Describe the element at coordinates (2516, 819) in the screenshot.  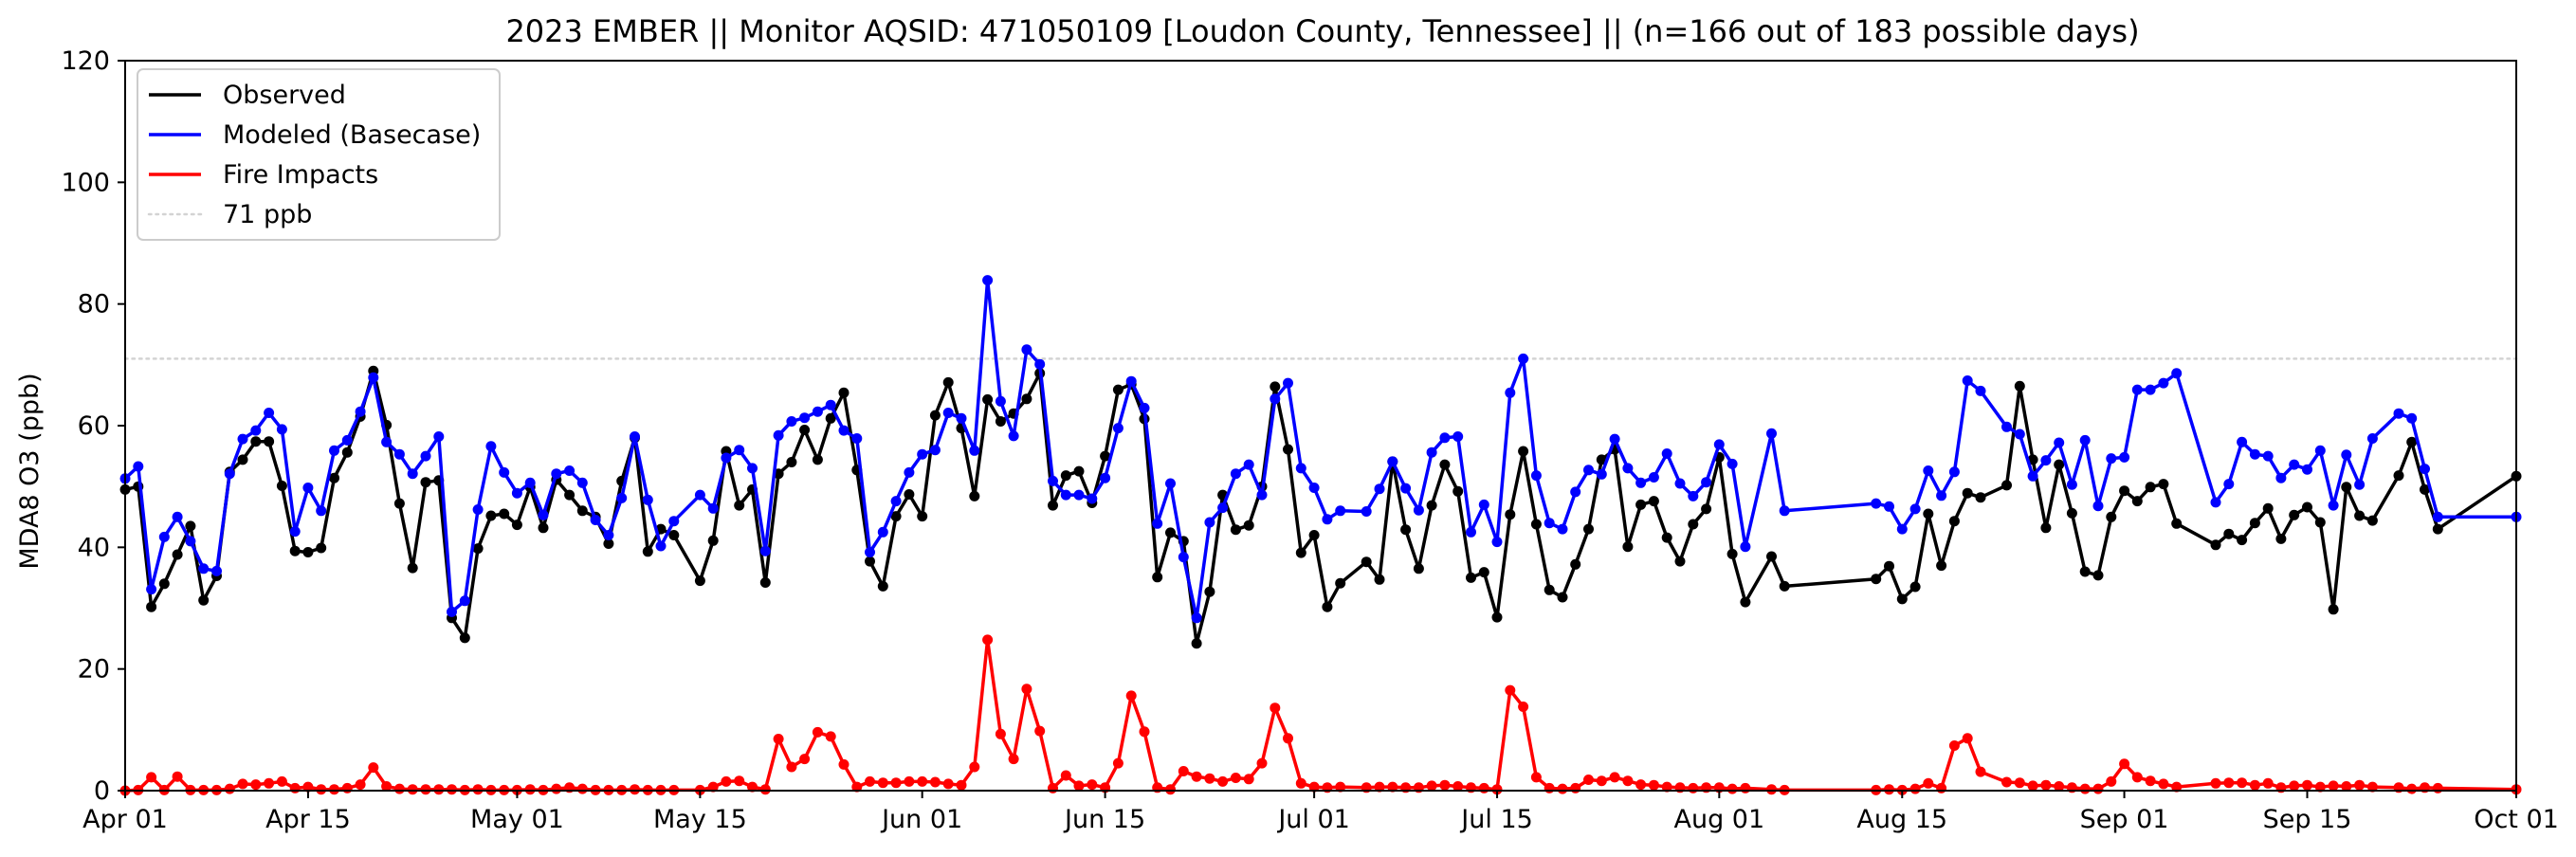
I see `x-tick-label: Oct 01` at that location.